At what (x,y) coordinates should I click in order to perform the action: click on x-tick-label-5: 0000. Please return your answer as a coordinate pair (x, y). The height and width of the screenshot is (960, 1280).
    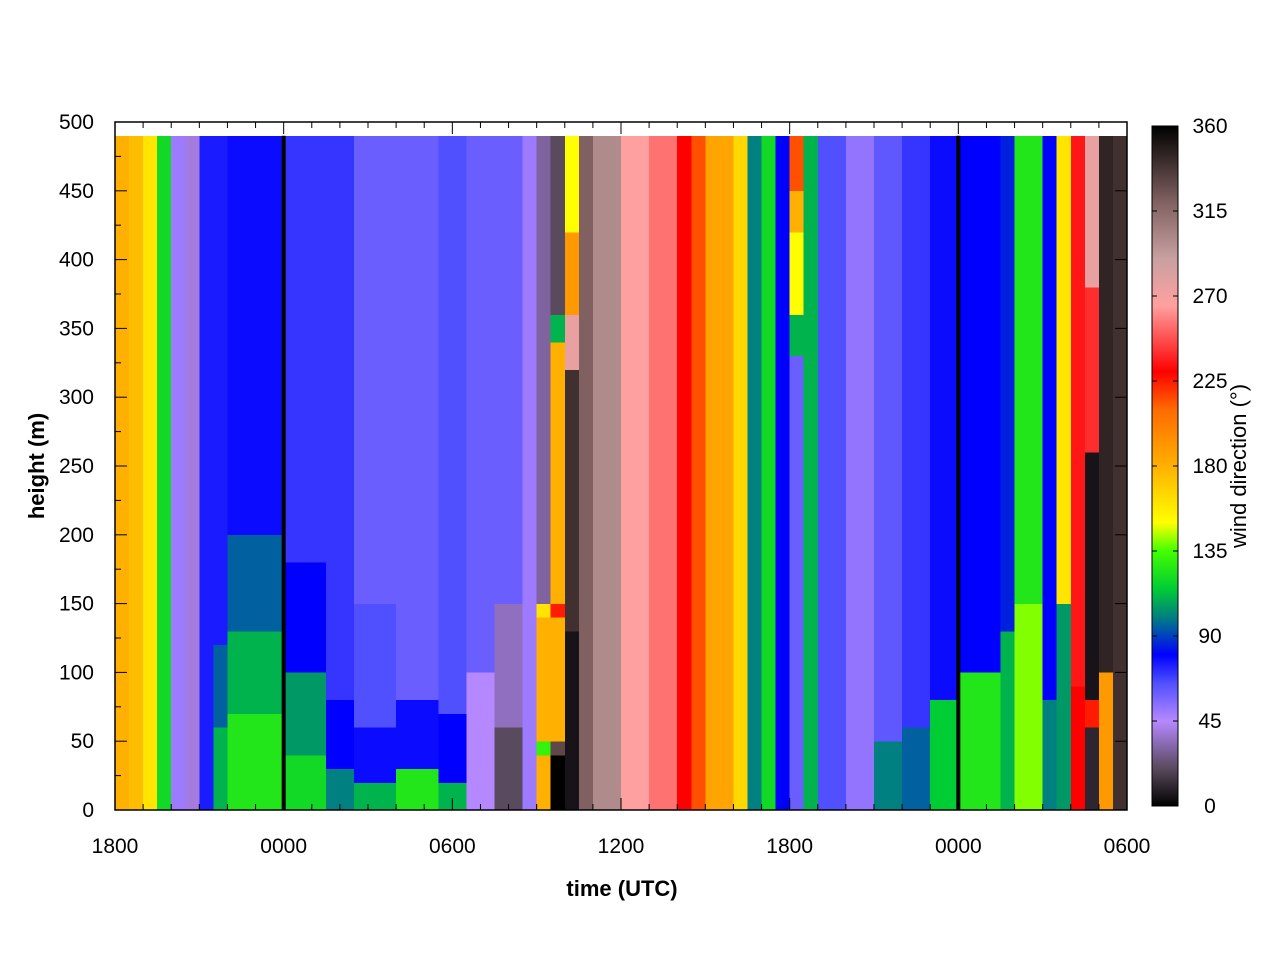
    Looking at the image, I should click on (958, 846).